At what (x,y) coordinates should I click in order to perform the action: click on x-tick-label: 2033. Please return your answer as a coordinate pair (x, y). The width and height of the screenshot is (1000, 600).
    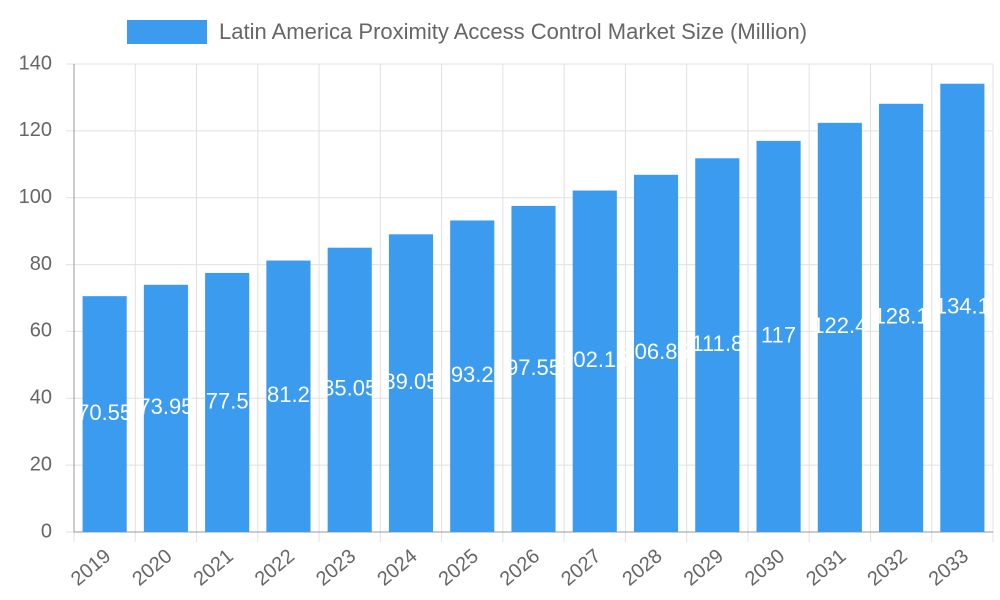
    Looking at the image, I should click on (949, 567).